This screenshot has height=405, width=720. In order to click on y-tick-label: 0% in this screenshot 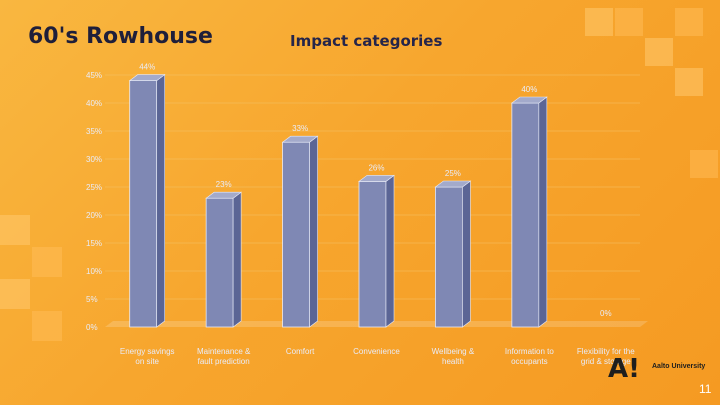, I will do `click(92, 327)`.